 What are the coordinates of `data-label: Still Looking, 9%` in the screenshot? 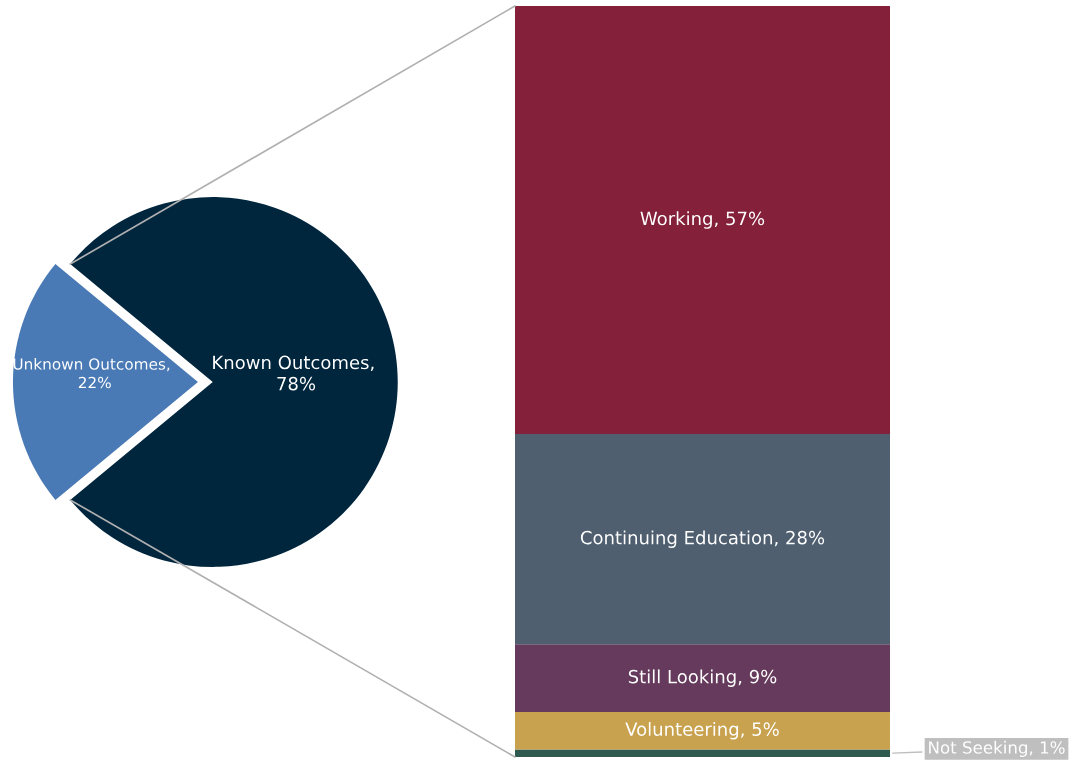 It's located at (702, 678).